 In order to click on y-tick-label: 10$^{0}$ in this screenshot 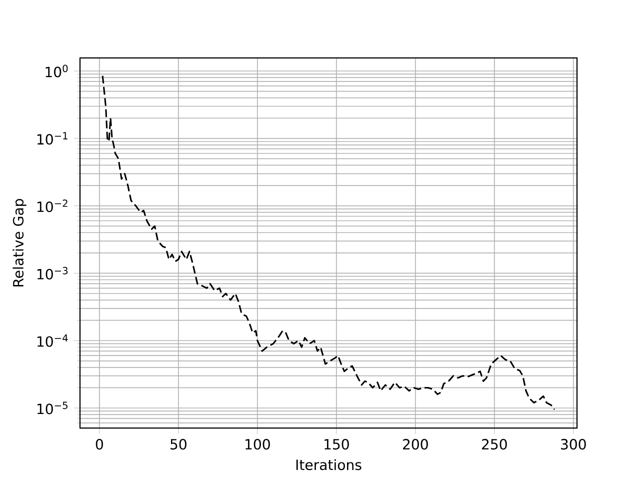, I will do `click(57, 71)`.